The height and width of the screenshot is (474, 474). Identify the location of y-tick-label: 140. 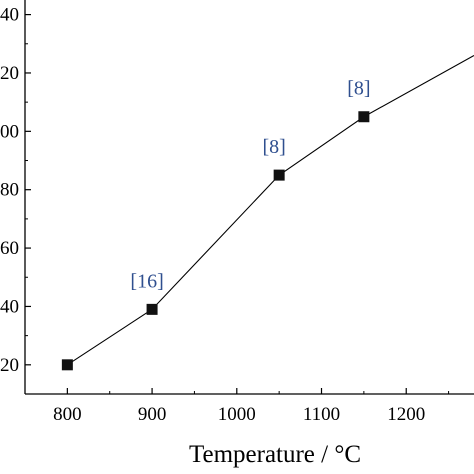
(9, 15).